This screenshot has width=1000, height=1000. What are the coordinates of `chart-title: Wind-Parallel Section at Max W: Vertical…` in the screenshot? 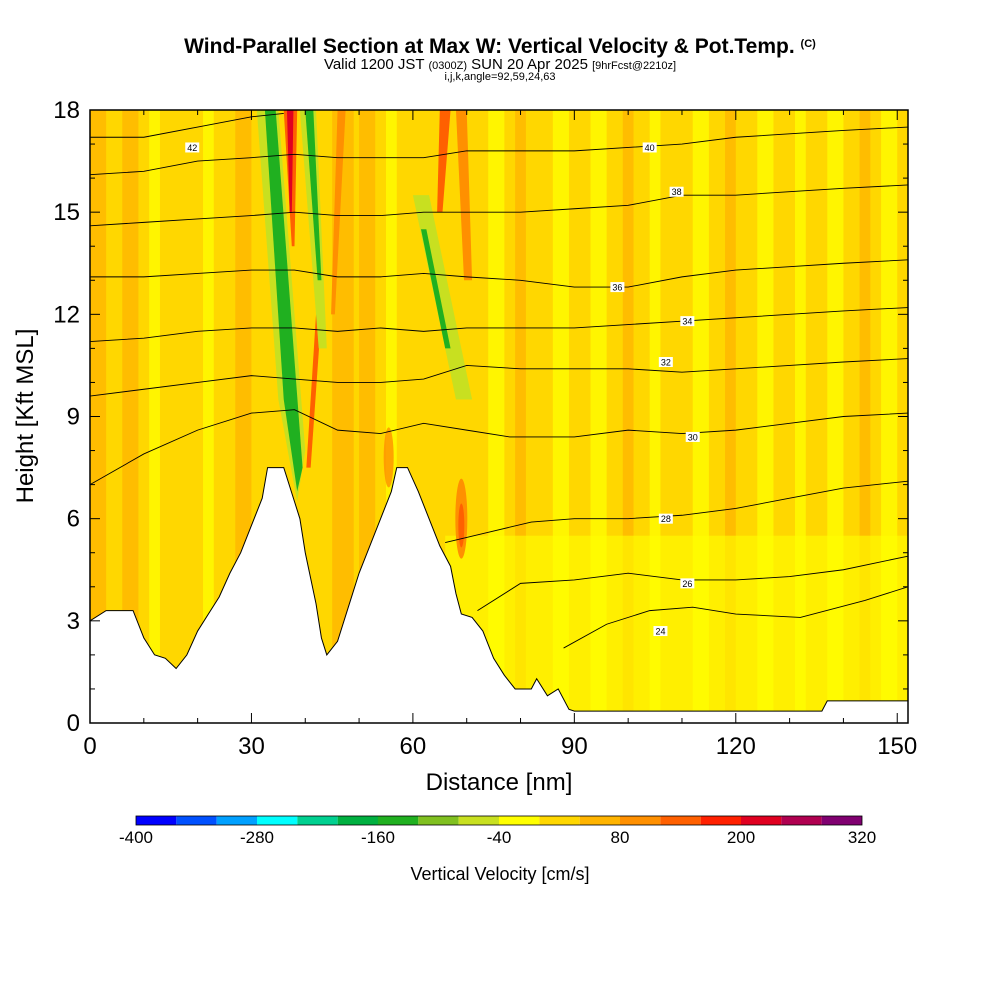 It's located at (500, 46).